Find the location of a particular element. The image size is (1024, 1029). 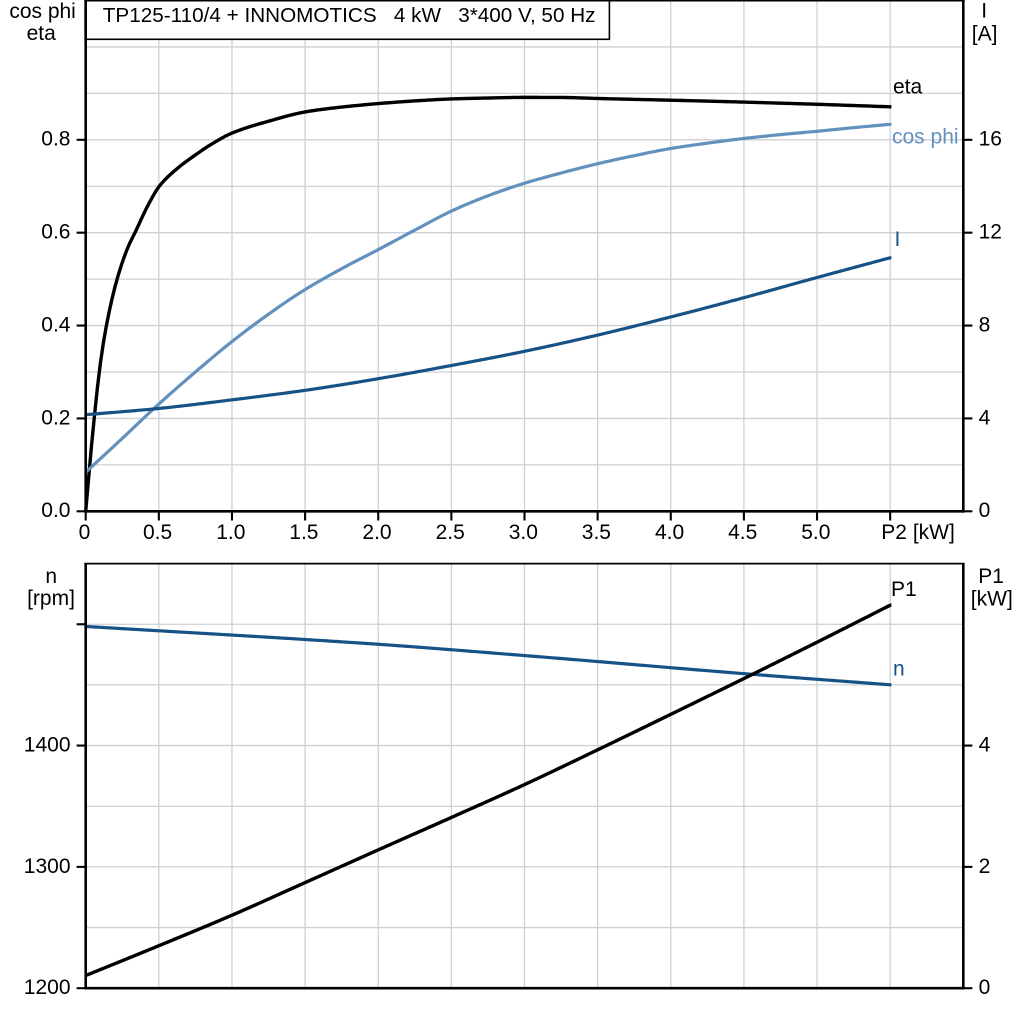

svg-text: 4.5 is located at coordinates (742, 532).